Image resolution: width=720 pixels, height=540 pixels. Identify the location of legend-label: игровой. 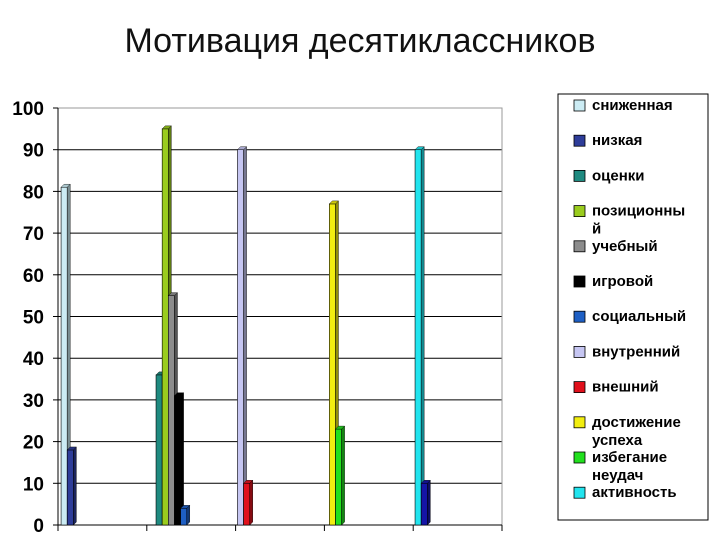
(622, 281).